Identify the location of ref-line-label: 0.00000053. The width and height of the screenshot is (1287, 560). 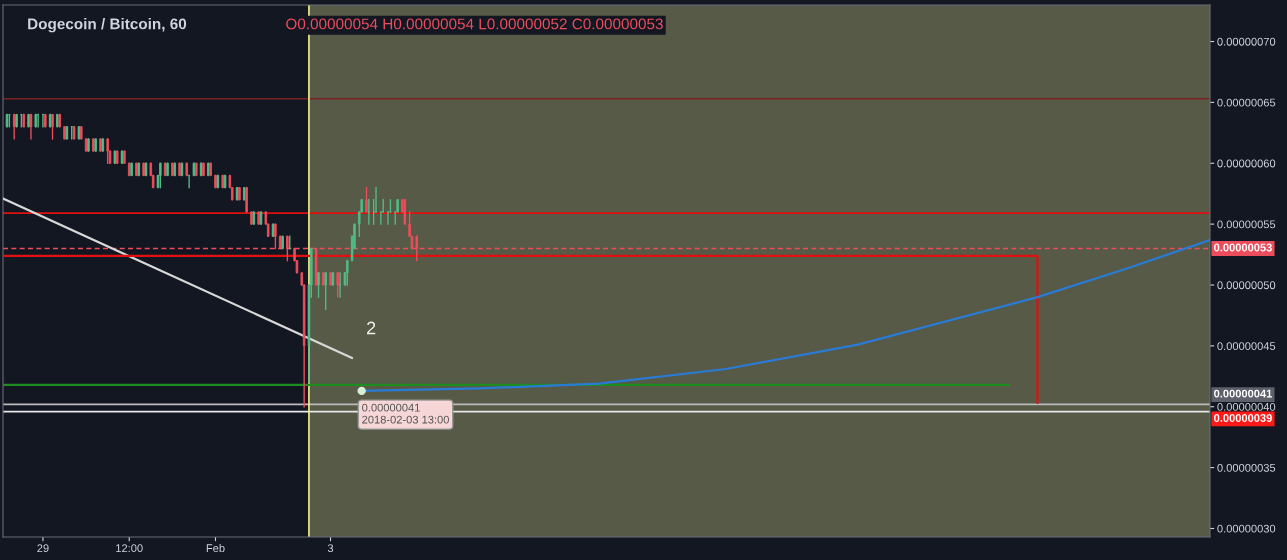
(1243, 247).